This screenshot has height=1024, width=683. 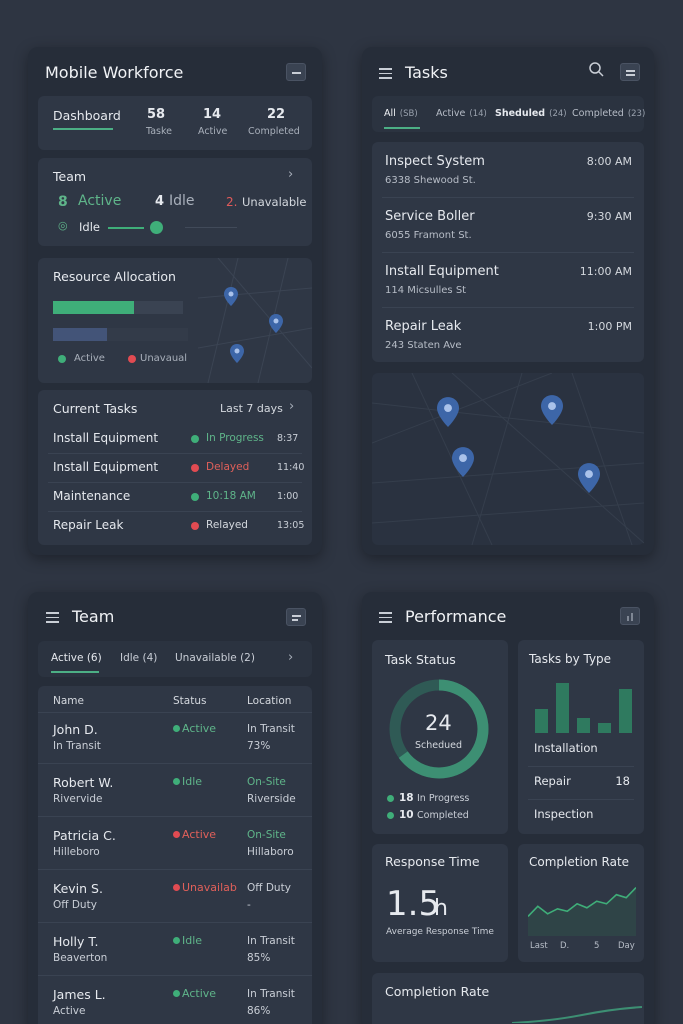 What do you see at coordinates (159, 131) in the screenshot?
I see `tasks-label: Taske` at bounding box center [159, 131].